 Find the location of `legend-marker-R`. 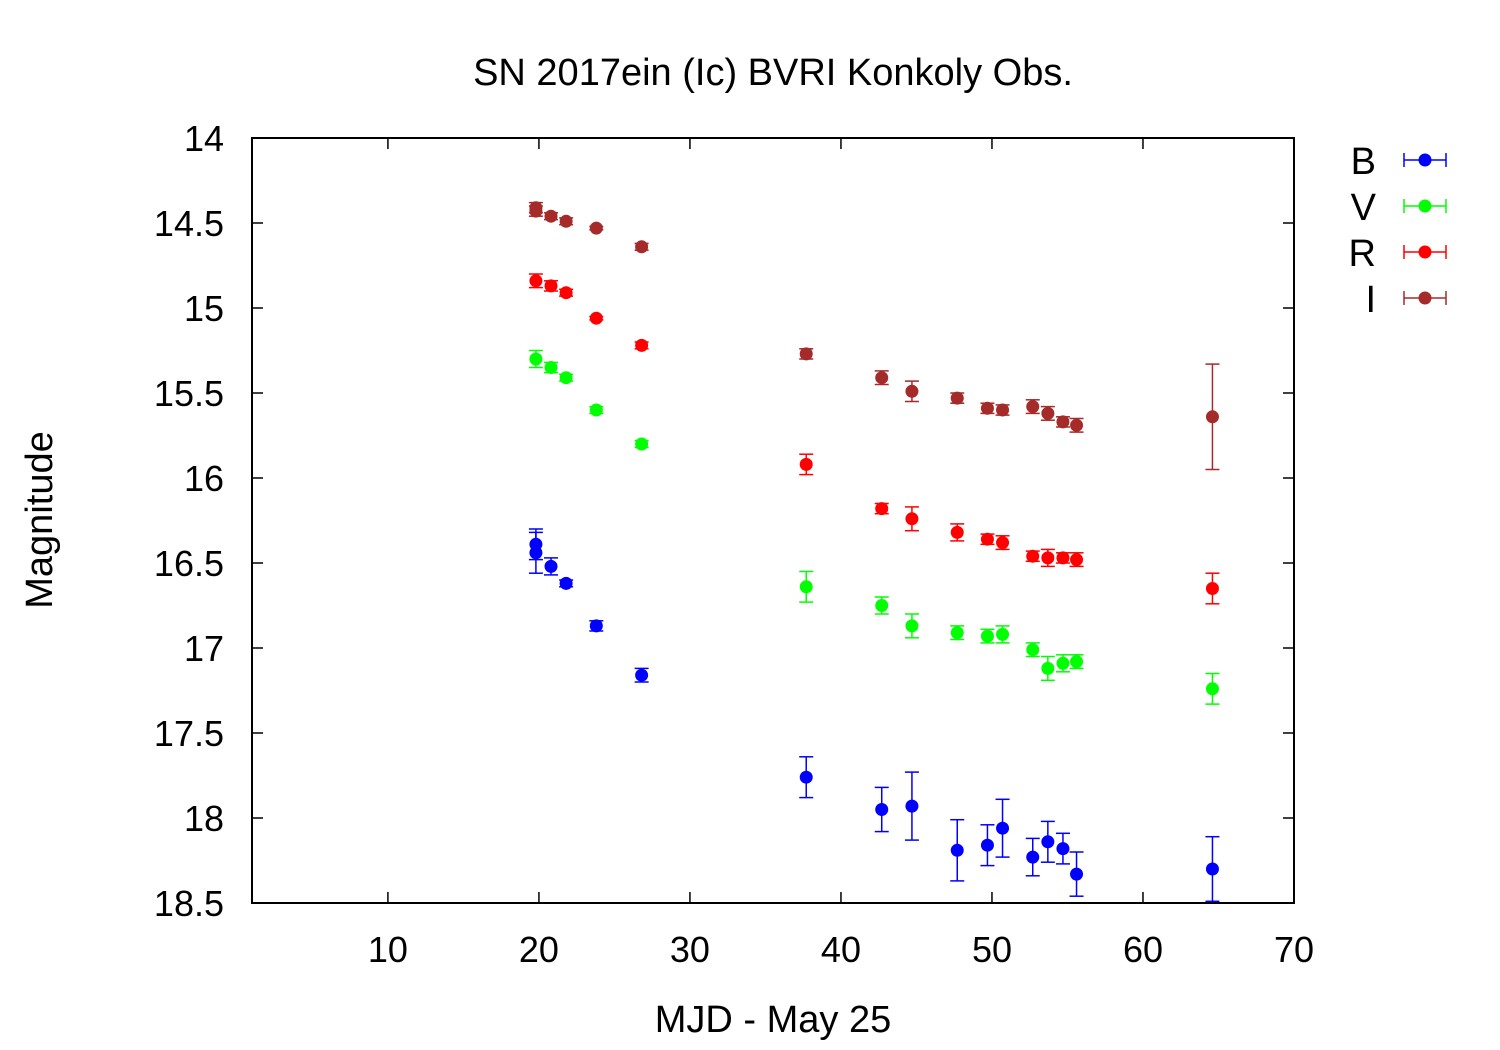

legend-marker-R is located at coordinates (1425, 252).